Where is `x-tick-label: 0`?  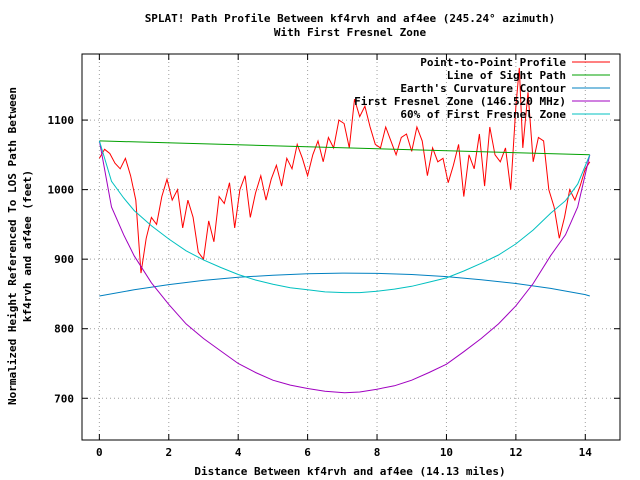 x-tick-label: 0 is located at coordinates (99, 452).